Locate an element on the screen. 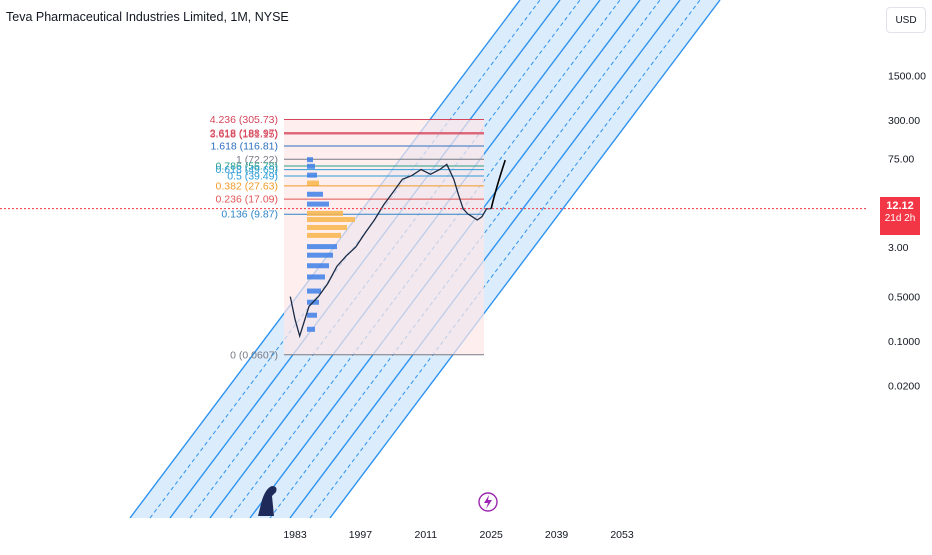  fib-level-label: 0.5 (39.49) is located at coordinates (252, 176).